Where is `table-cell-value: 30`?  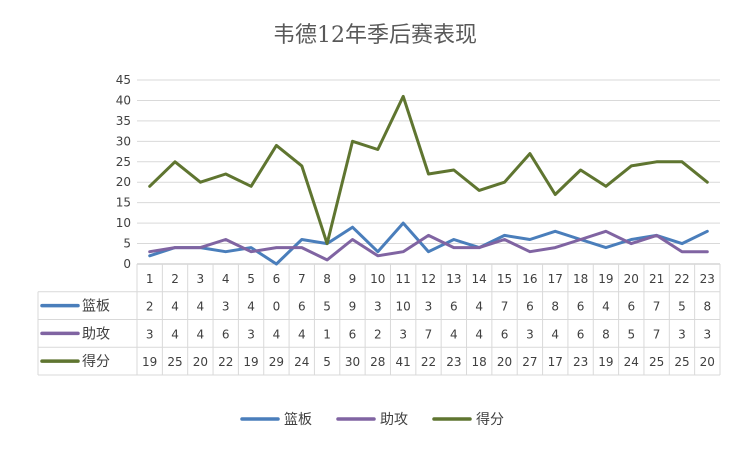
table-cell-value: 30 is located at coordinates (352, 362).